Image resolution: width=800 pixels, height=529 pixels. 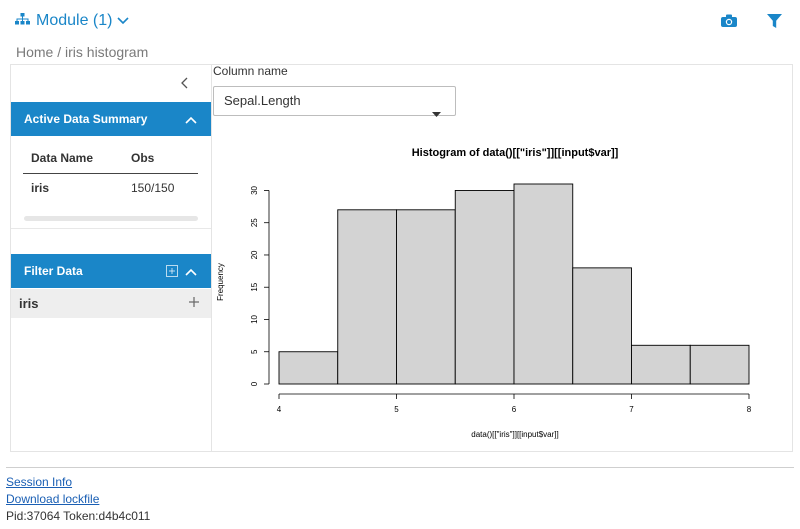 What do you see at coordinates (53, 271) in the screenshot?
I see `filter-data-title: Filter Data` at bounding box center [53, 271].